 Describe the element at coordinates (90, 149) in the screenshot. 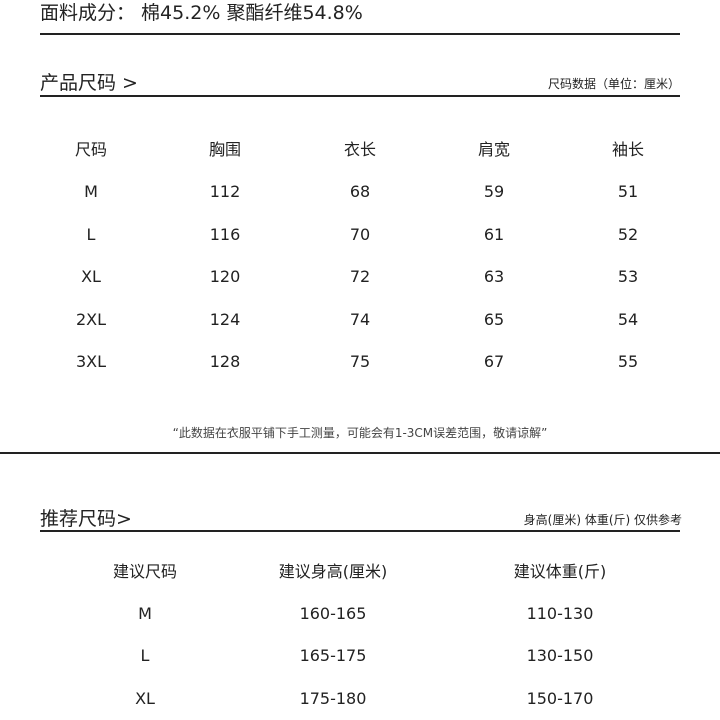

I see `table-header: 尺码` at that location.